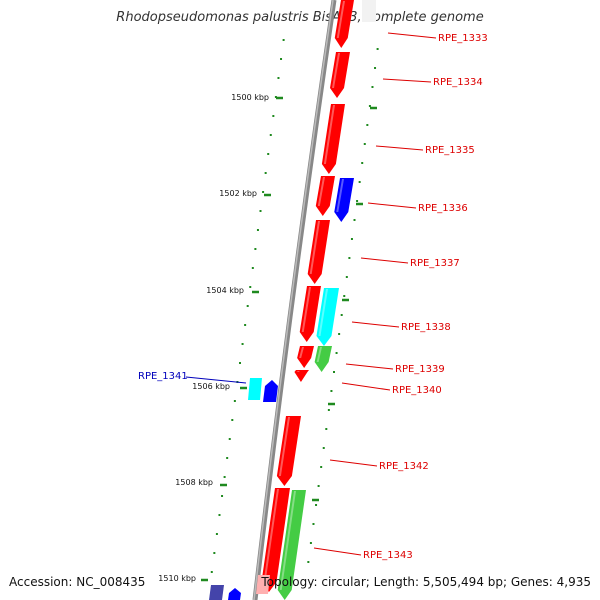 The width and height of the screenshot is (600, 600). What do you see at coordinates (194, 482) in the screenshot?
I see `scale-label: 1508 kbp` at bounding box center [194, 482].